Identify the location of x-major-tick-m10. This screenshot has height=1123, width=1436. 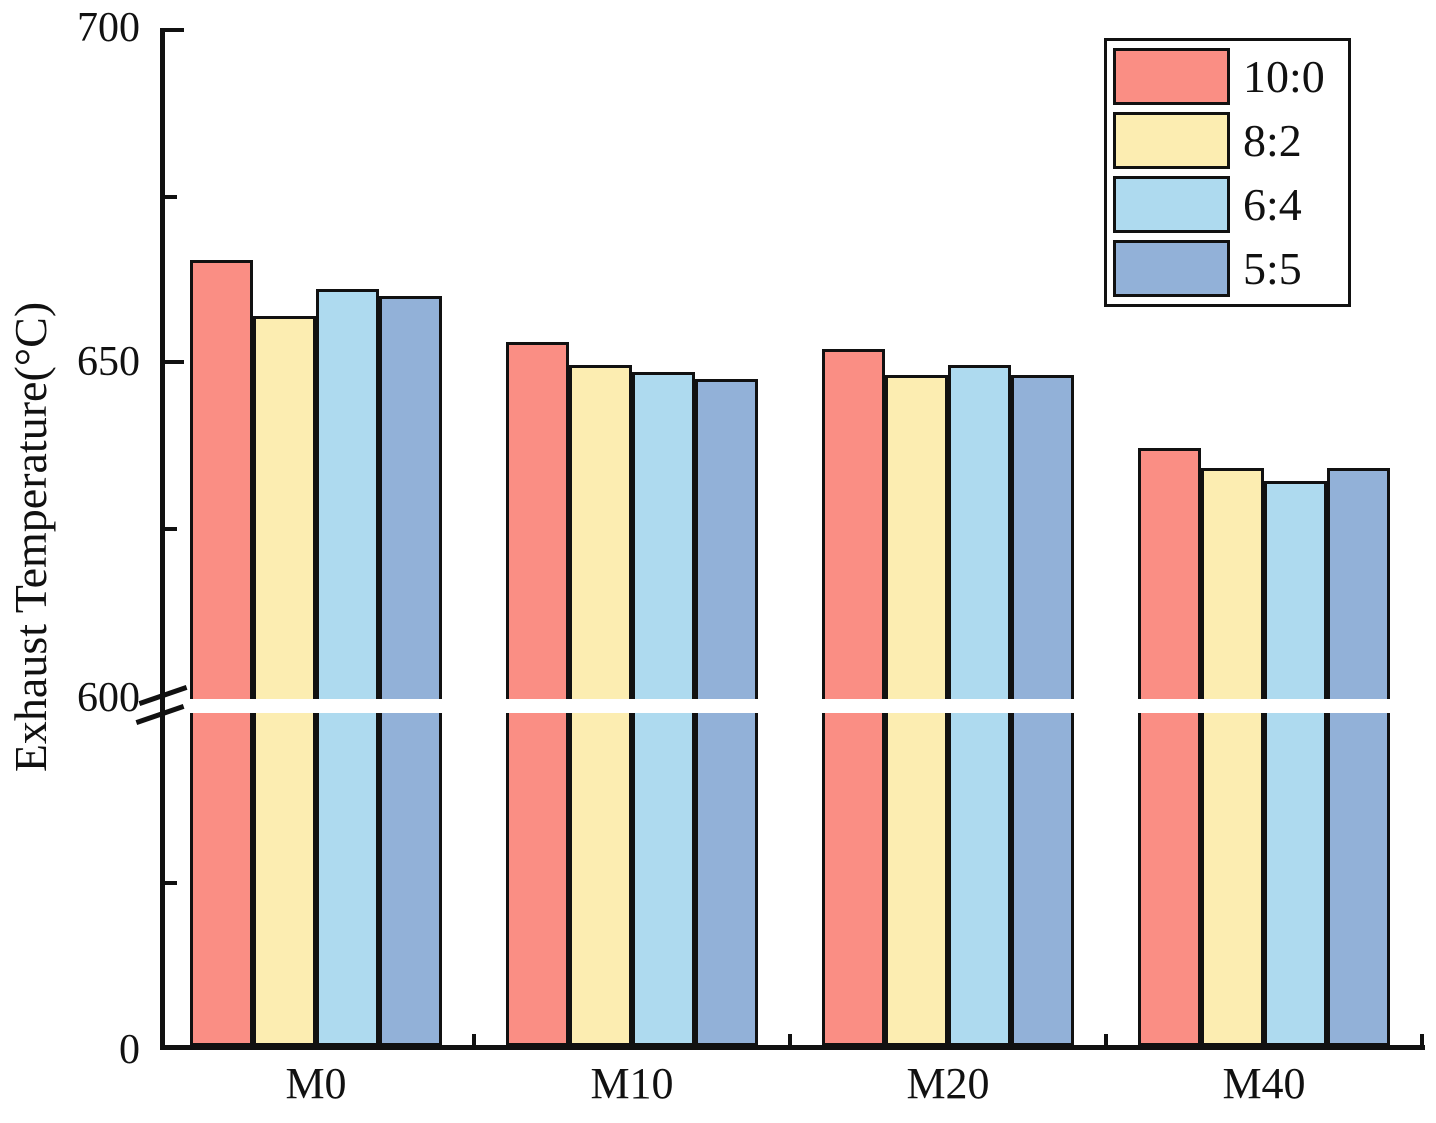
(632, 1036).